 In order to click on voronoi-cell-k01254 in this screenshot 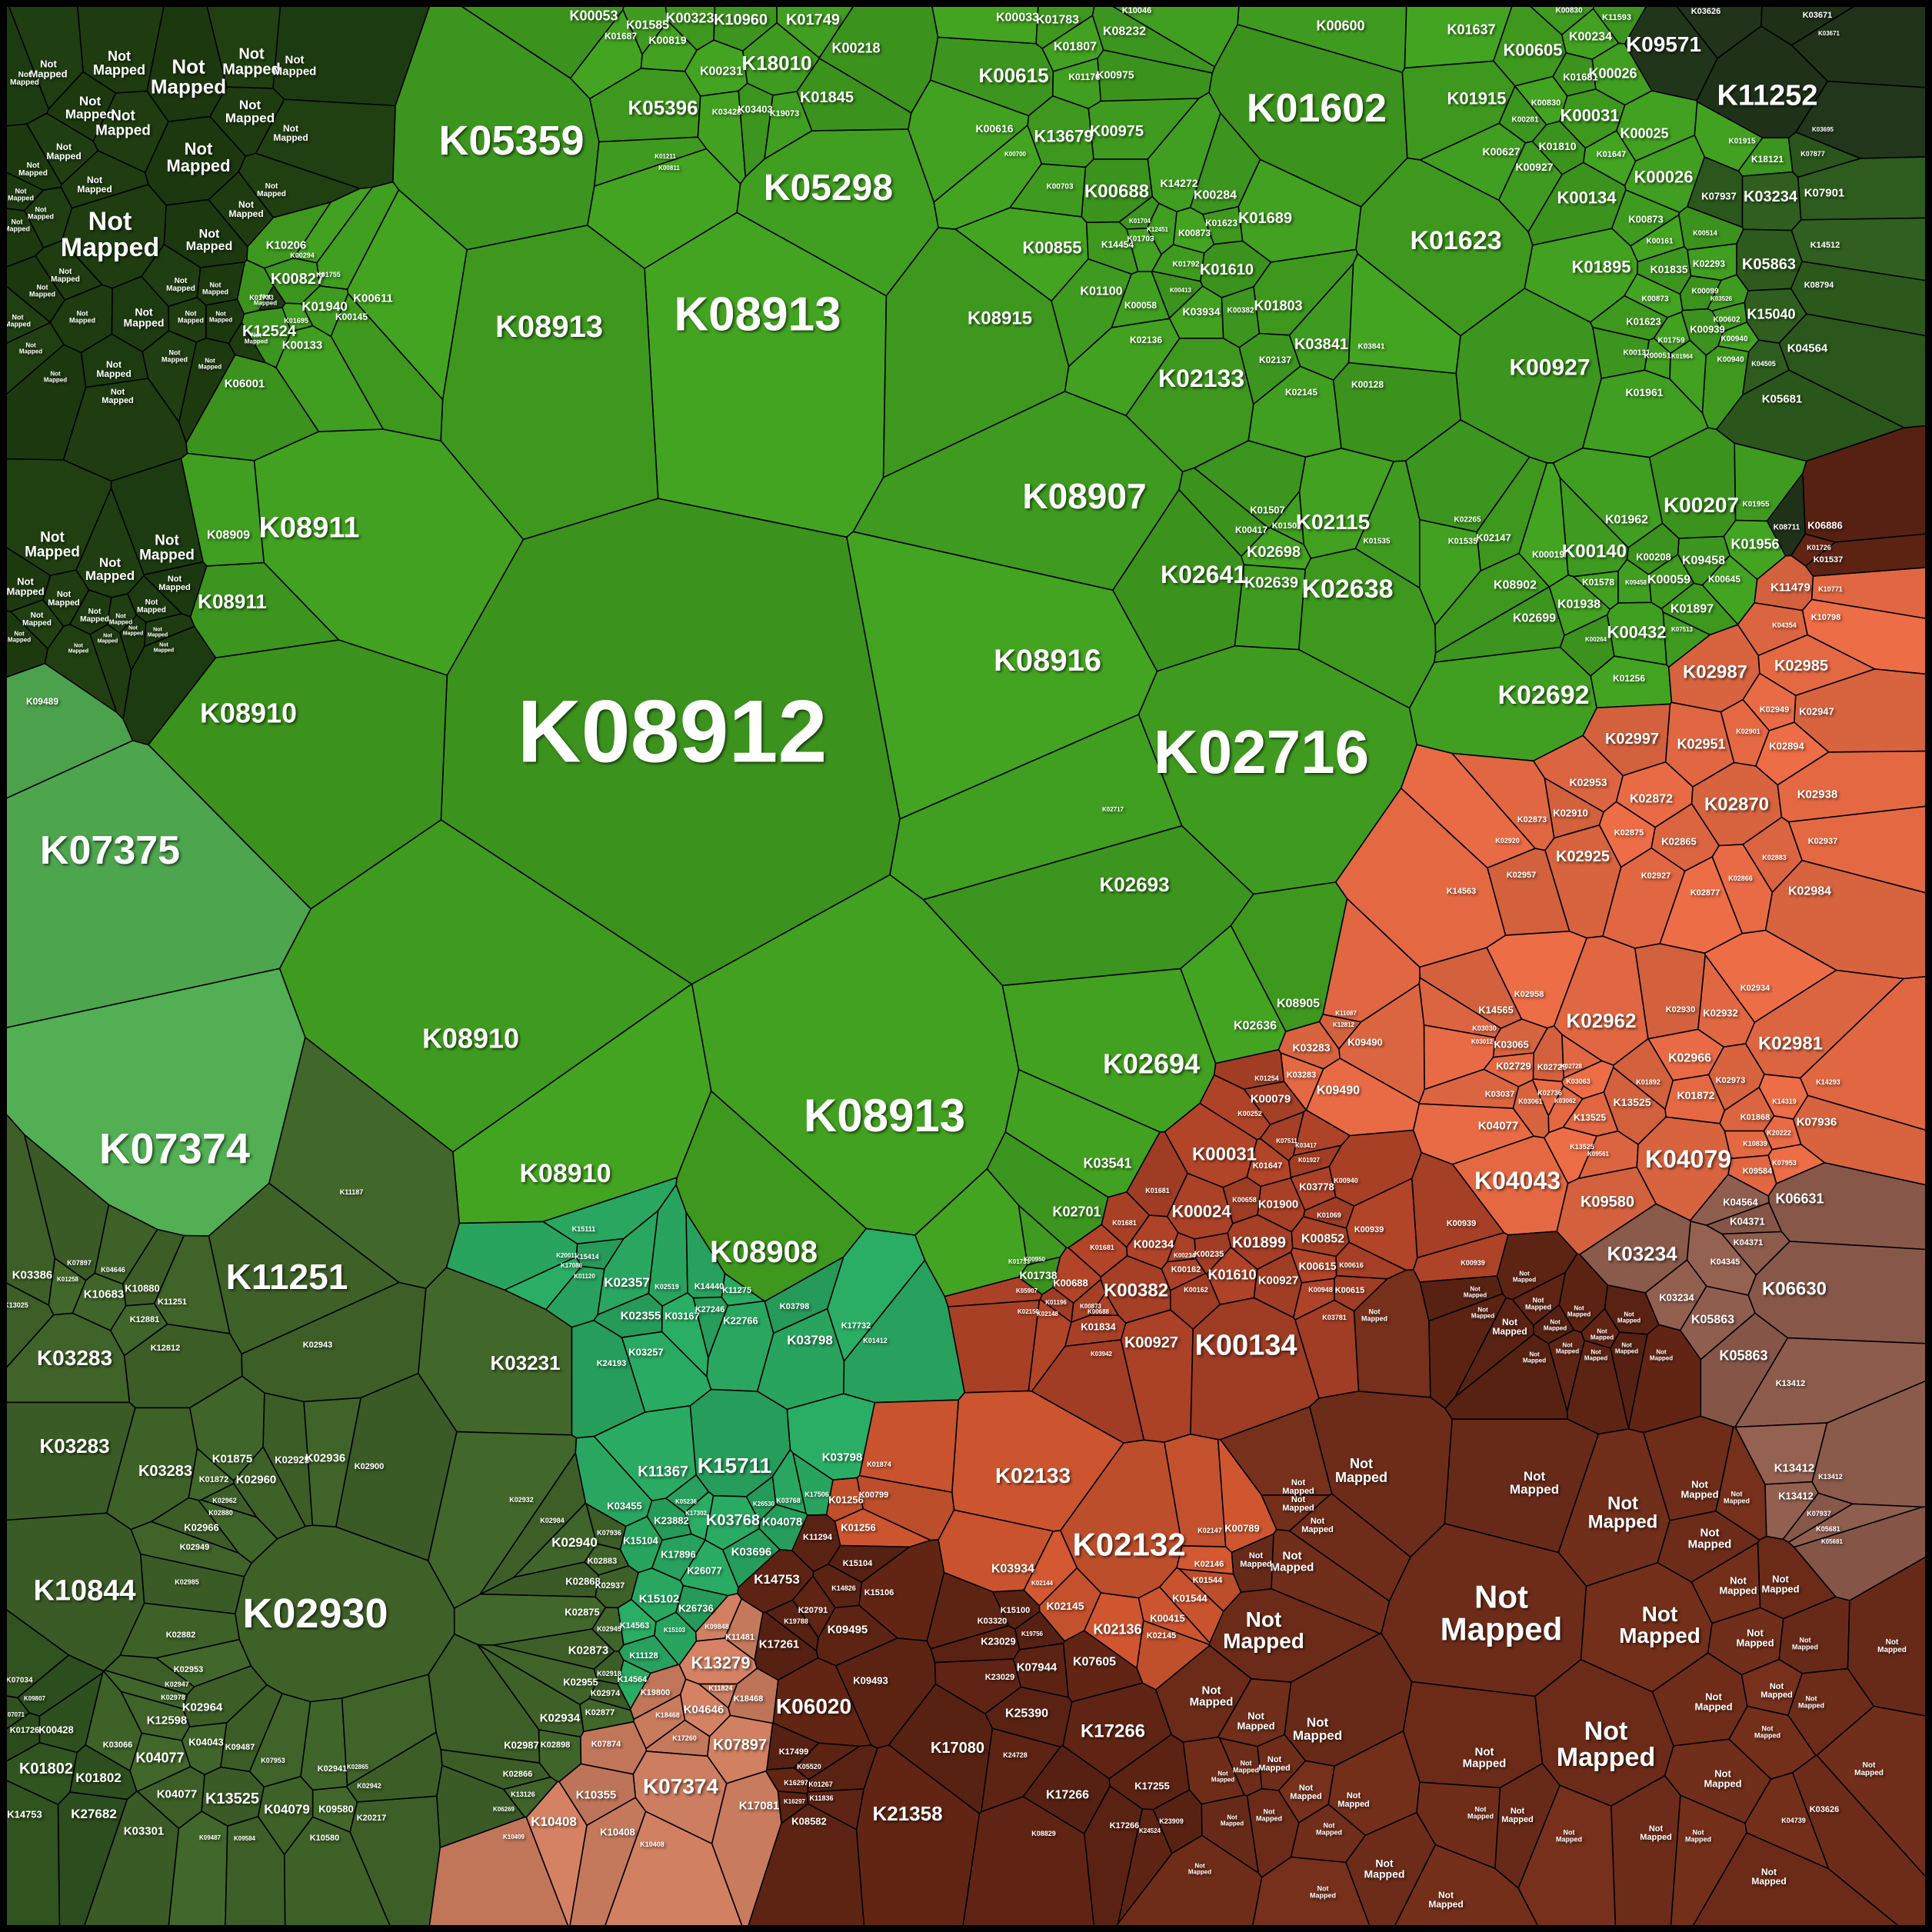, I will do `click(1249, 1069)`.